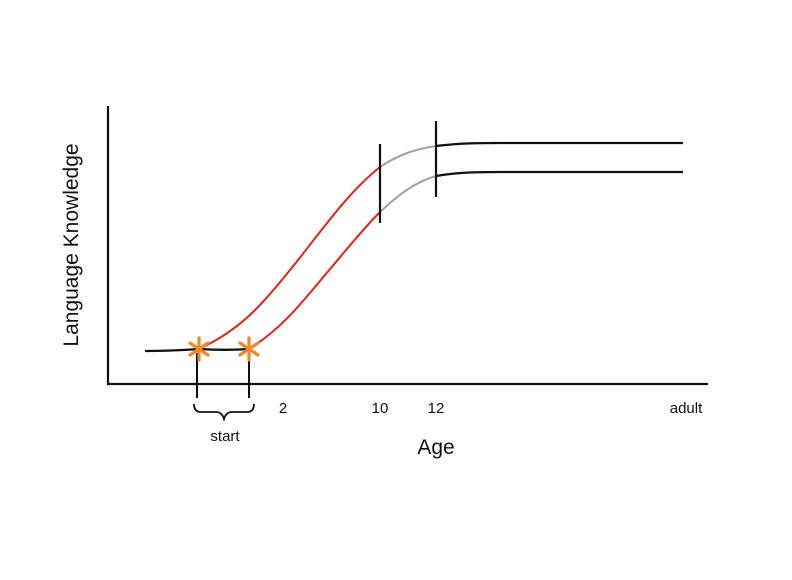 The image size is (792, 580). What do you see at coordinates (436, 408) in the screenshot?
I see `x-tick-label-12: 12` at bounding box center [436, 408].